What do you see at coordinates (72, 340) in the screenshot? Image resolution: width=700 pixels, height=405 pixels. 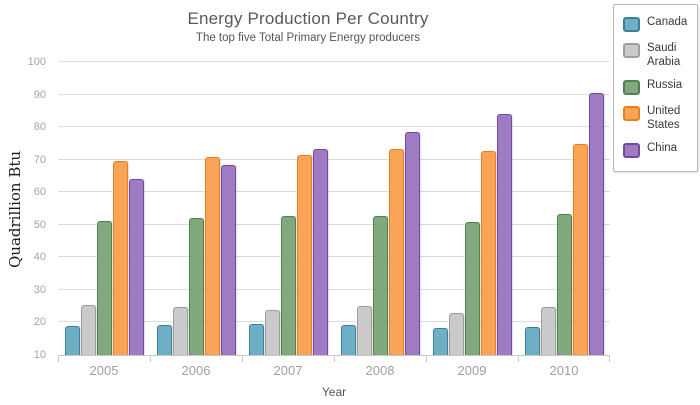 I see `bar-canada-2005` at bounding box center [72, 340].